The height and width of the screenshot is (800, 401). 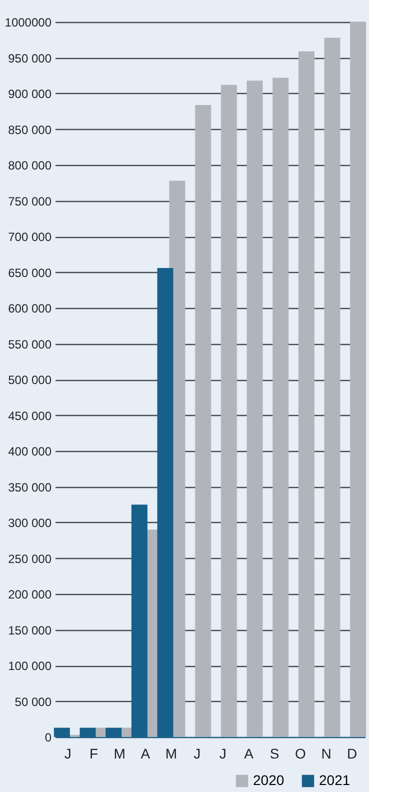 I want to click on x-tick-label: S, so click(x=275, y=754).